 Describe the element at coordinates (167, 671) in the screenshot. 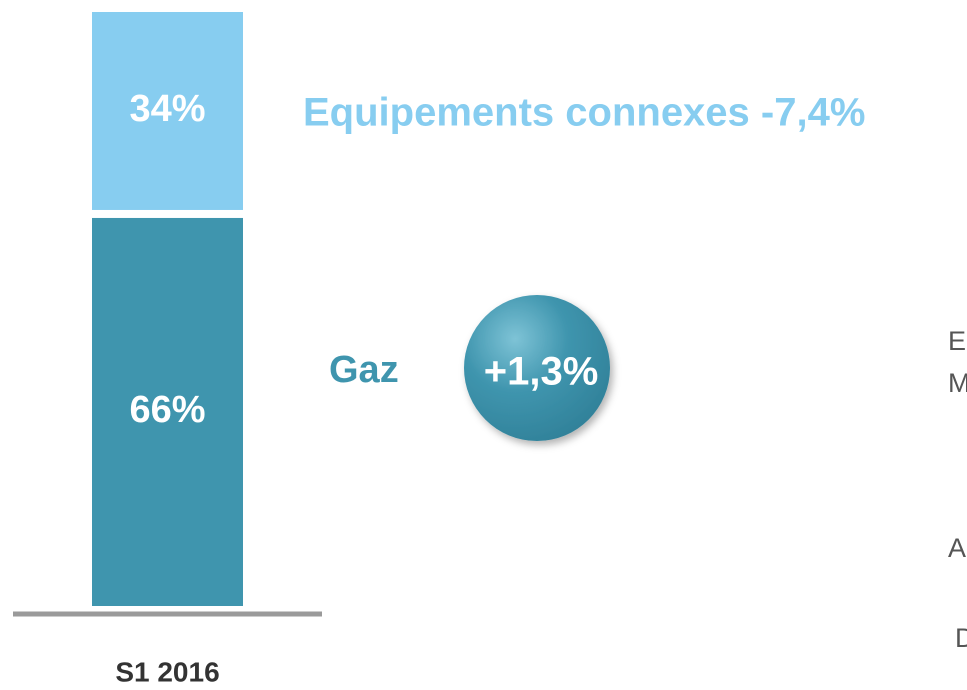

I see `x-tick-label: S1 2016` at that location.